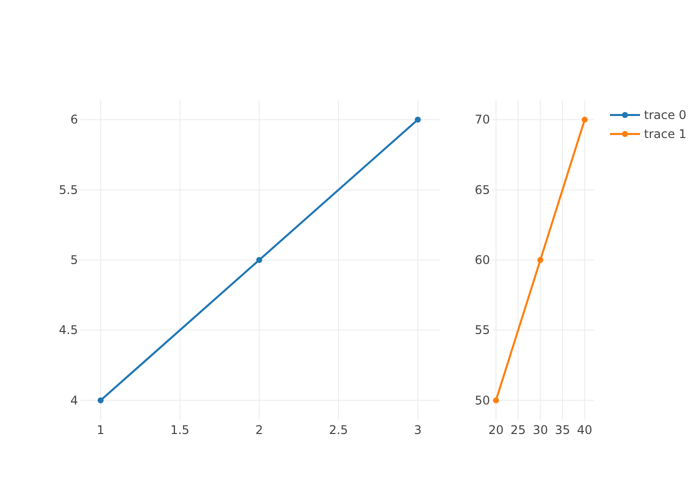 The height and width of the screenshot is (500, 700). Describe the element at coordinates (68, 330) in the screenshot. I see `y-tick-label: 4.5` at that location.